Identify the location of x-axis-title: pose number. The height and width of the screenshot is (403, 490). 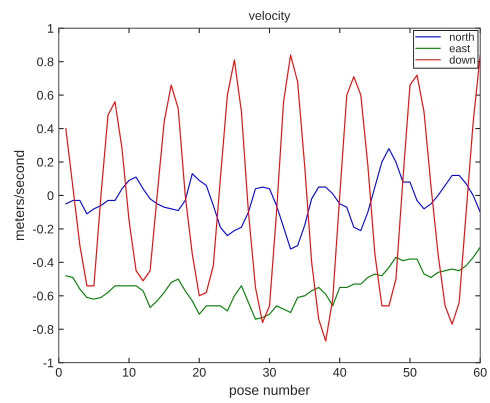
(270, 391).